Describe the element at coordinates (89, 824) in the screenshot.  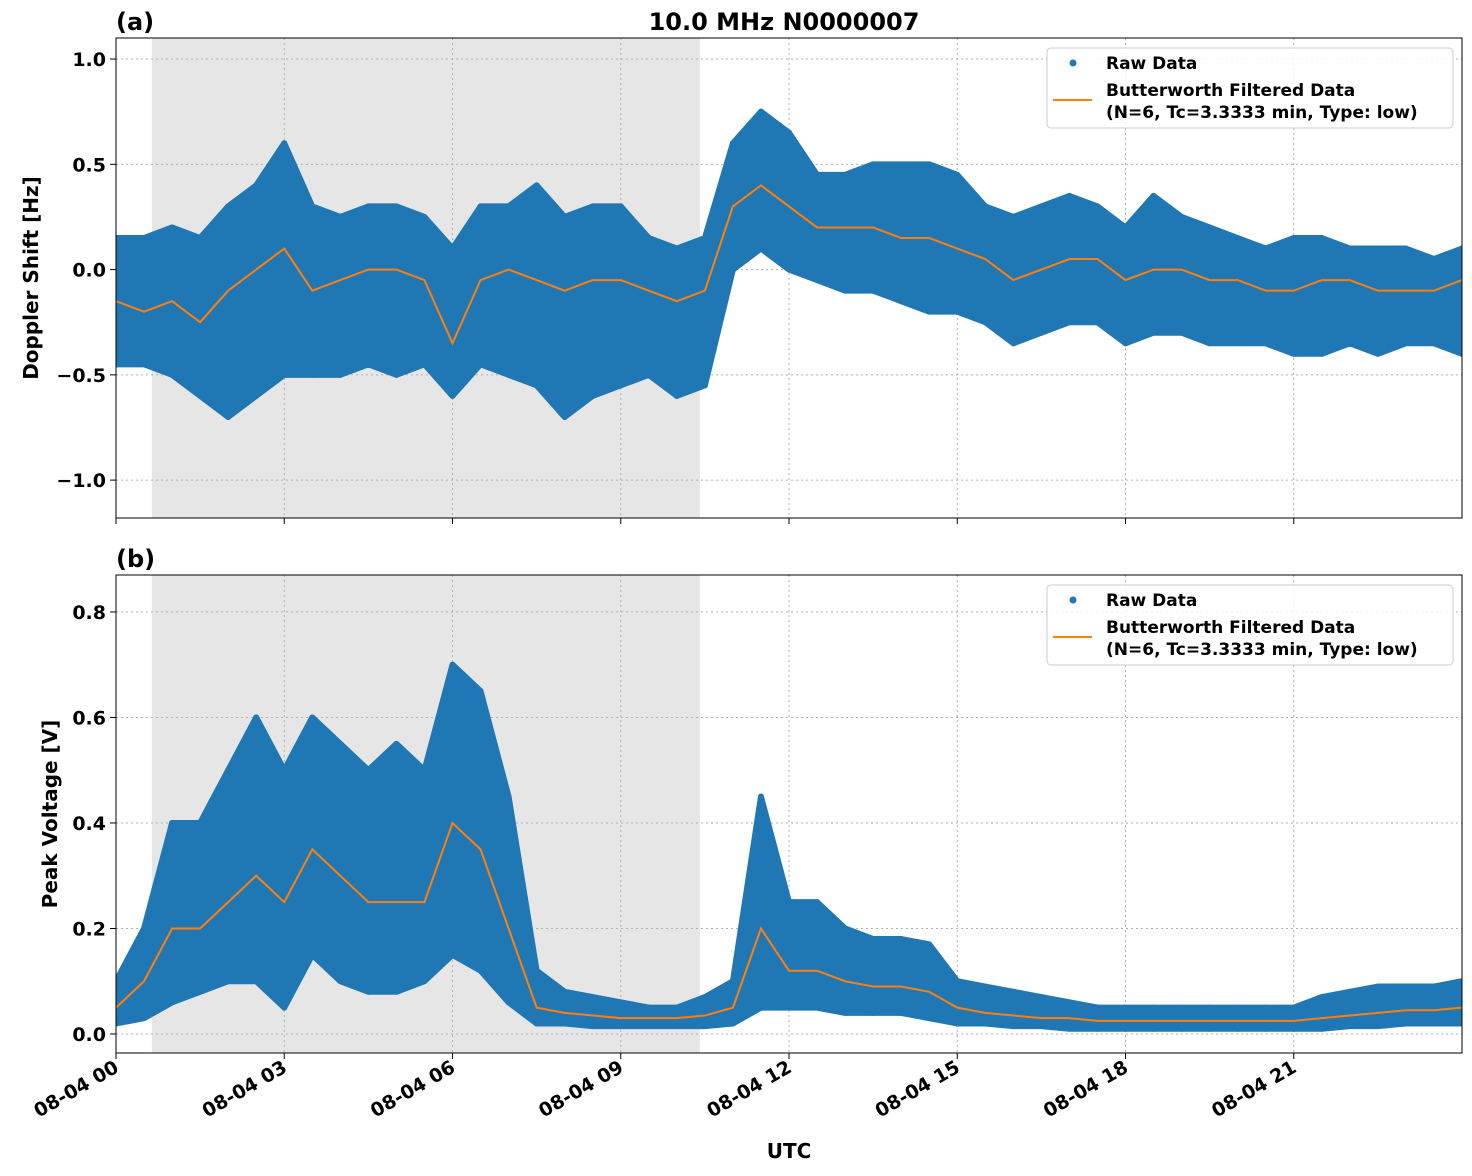
I see `y-tick-label: 0.4` at that location.